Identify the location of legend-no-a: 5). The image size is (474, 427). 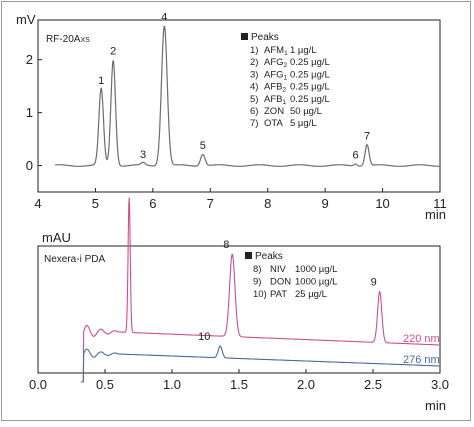
(254, 99).